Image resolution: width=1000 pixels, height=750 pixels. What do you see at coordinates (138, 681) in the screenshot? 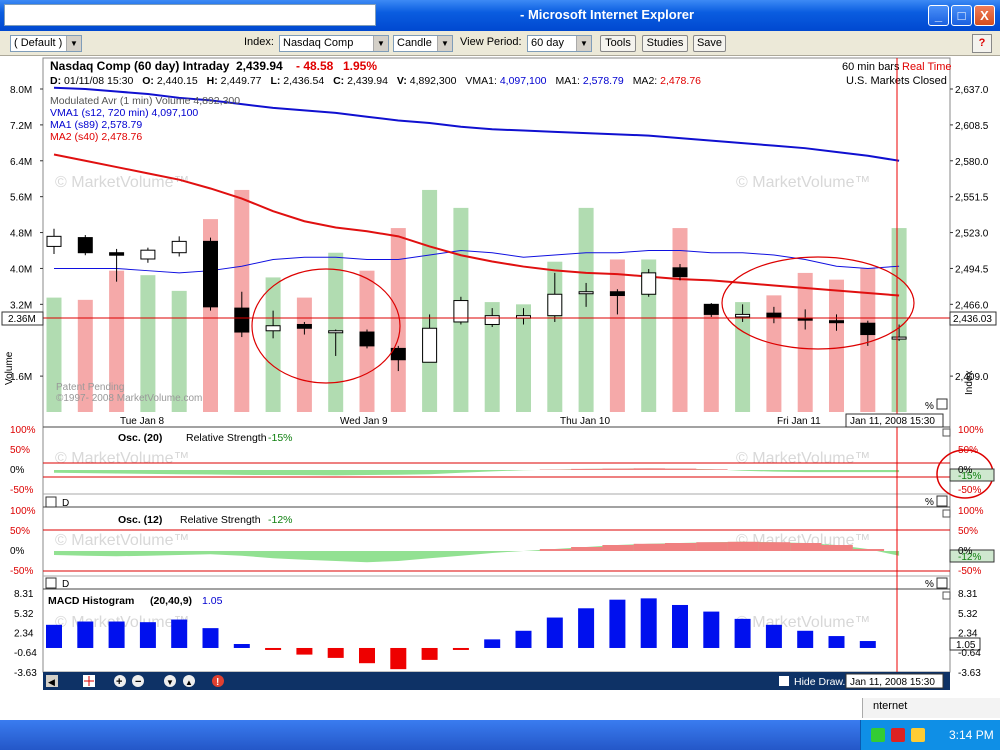
I see `zoom-out-icon` at bounding box center [138, 681].